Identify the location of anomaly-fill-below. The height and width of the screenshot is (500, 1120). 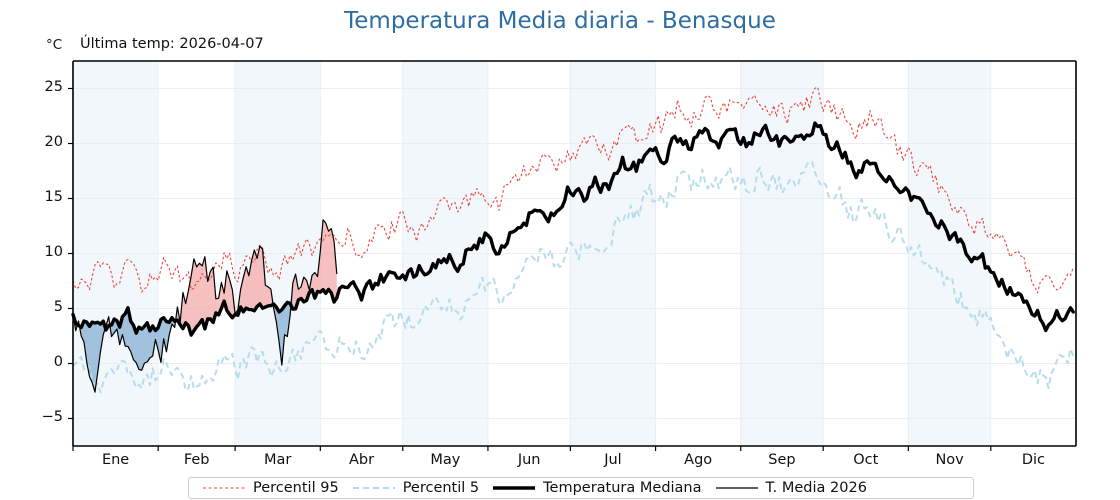
(93, 357).